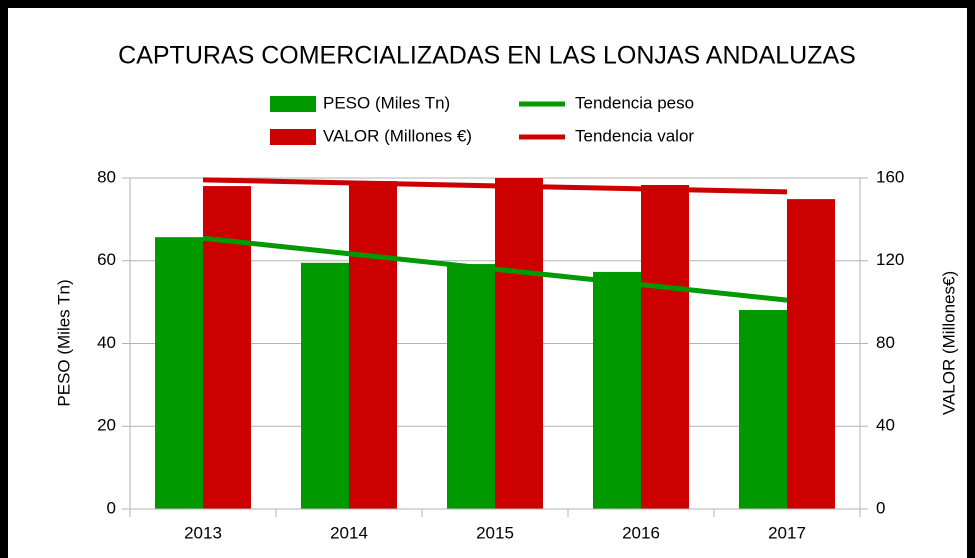 The image size is (975, 558). Describe the element at coordinates (787, 532) in the screenshot. I see `x-tick-label: 2017` at that location.